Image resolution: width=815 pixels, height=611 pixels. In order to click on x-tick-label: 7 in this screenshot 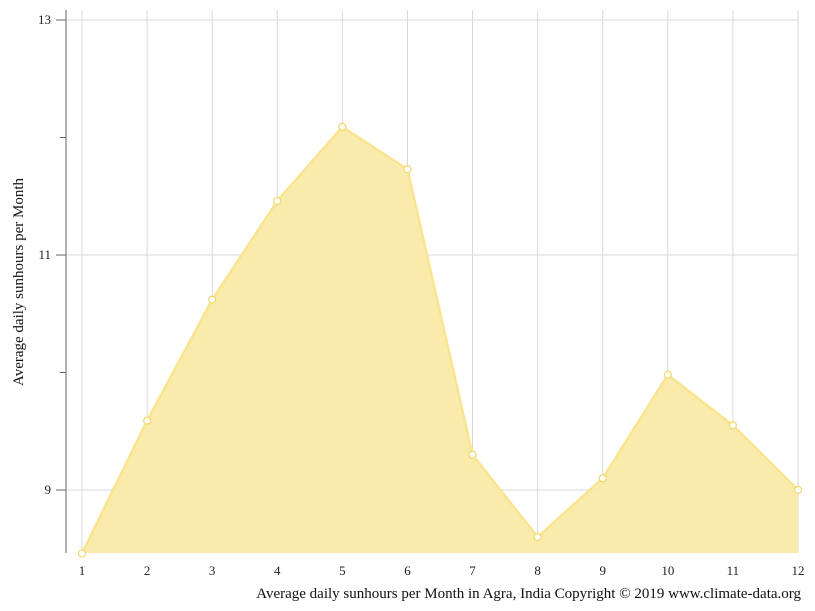, I will do `click(472, 570)`.